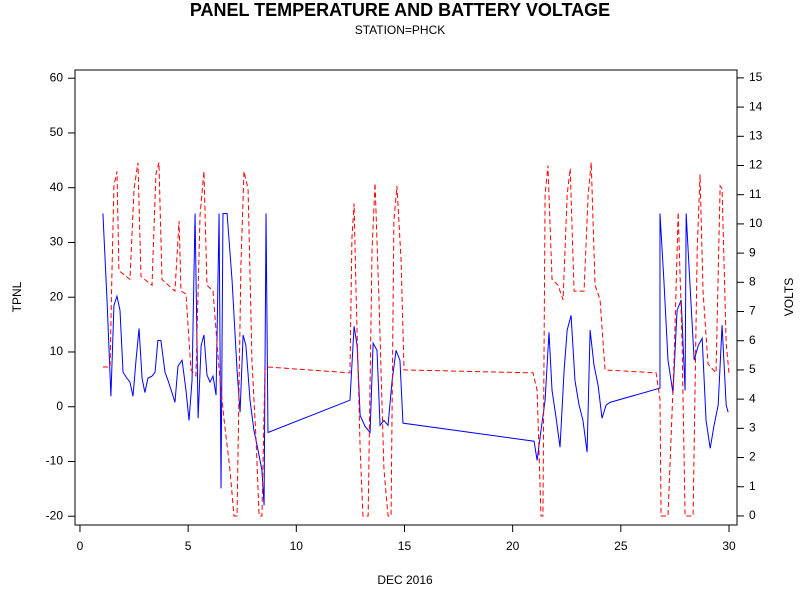 This screenshot has height=600, width=800. I want to click on y2-tick-label: 4, so click(752, 398).